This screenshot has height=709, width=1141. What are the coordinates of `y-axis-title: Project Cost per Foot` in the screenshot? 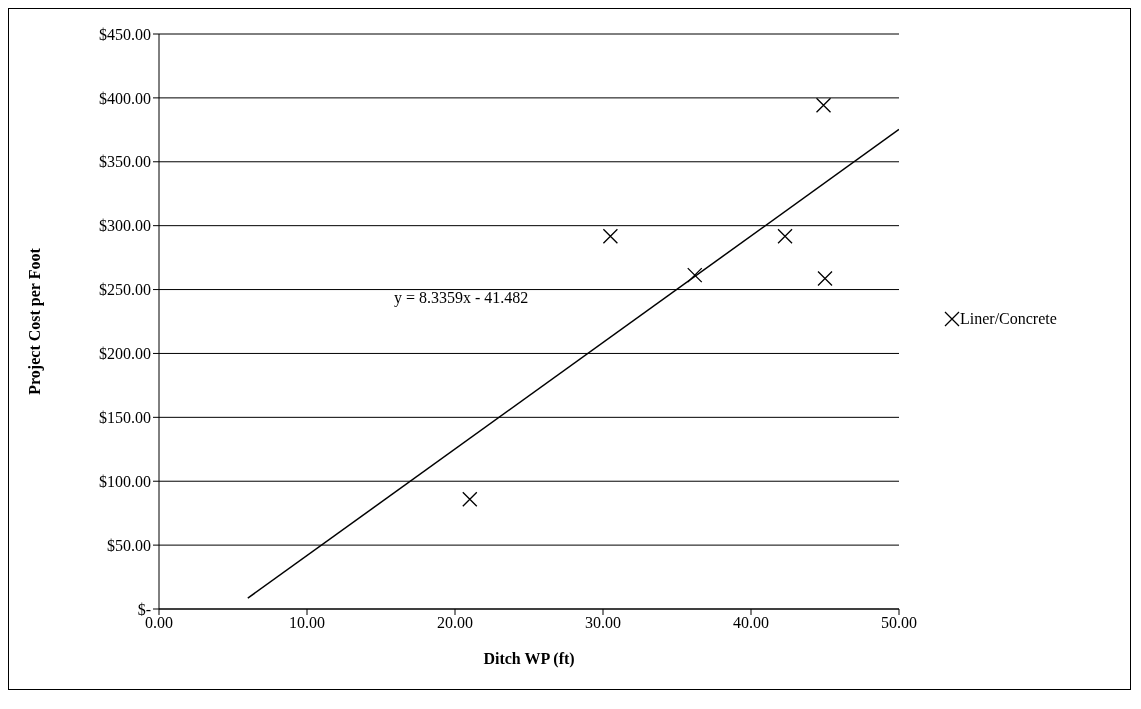 It's located at (34, 321).